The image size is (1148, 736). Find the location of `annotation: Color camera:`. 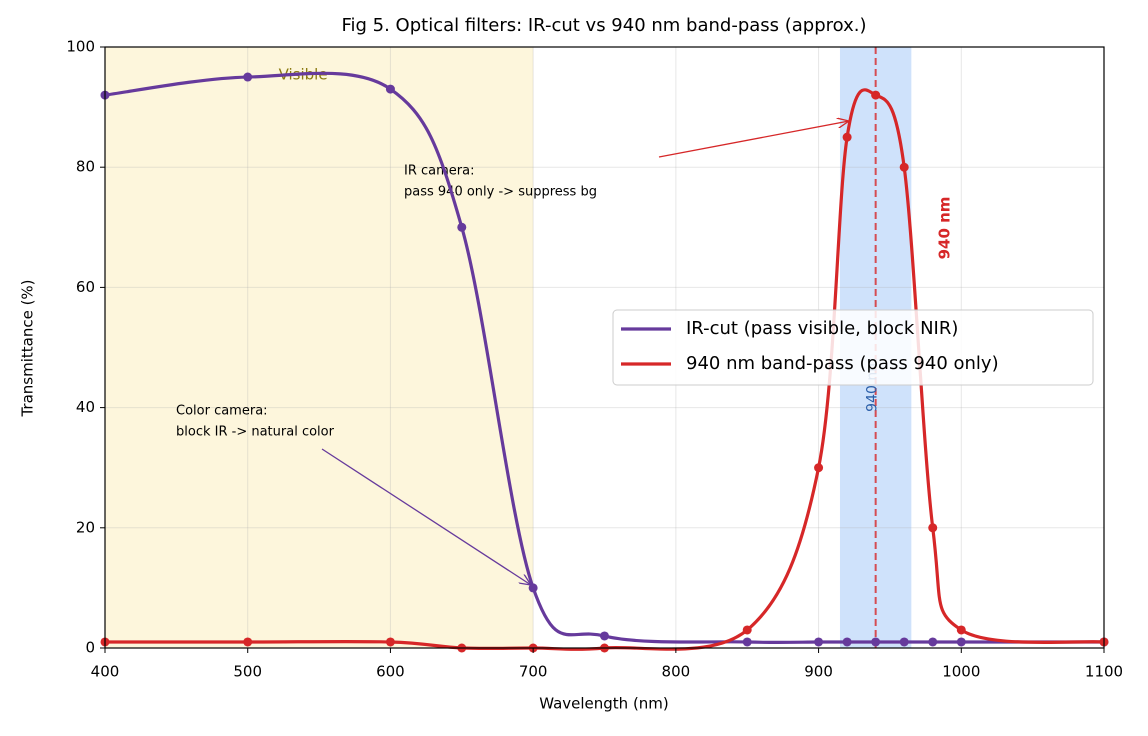

annotation: Color camera: is located at coordinates (222, 411).